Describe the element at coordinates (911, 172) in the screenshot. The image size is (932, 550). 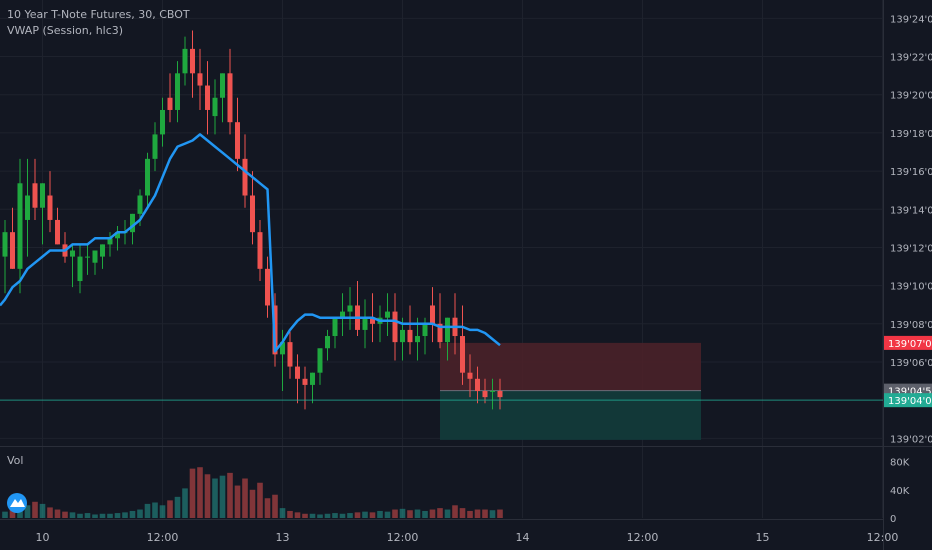
I see `price-tick-label: 139'16'0` at that location.